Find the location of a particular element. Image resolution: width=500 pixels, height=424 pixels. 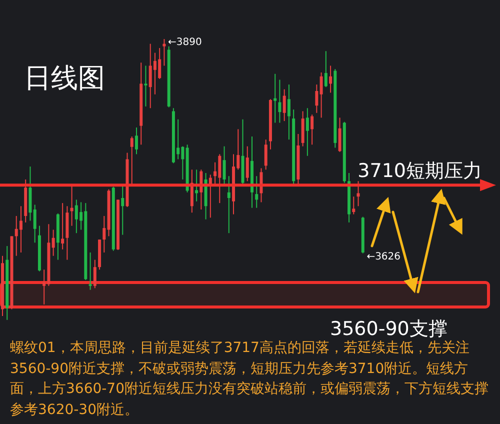

text: ←3626 is located at coordinates (383, 256).